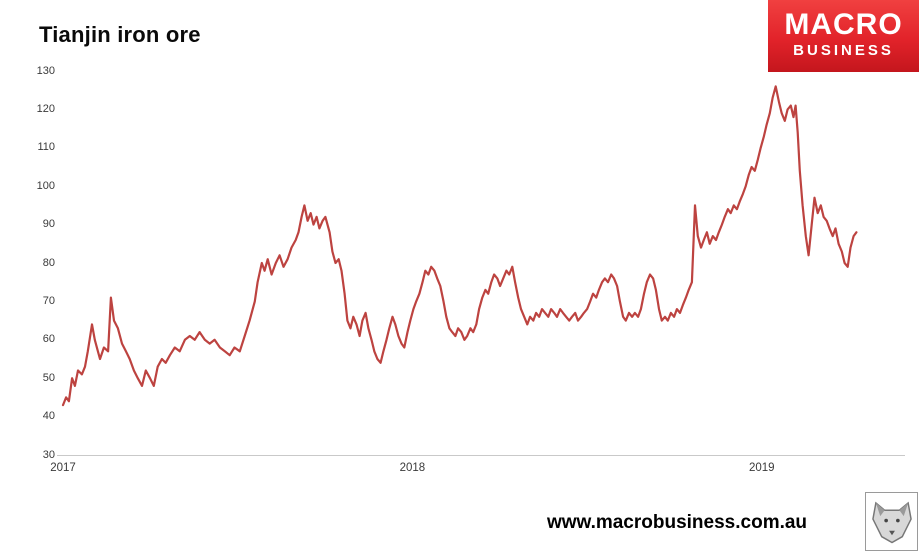 Image resolution: width=919 pixels, height=552 pixels. I want to click on page-title: Tianjin iron ore, so click(120, 34).